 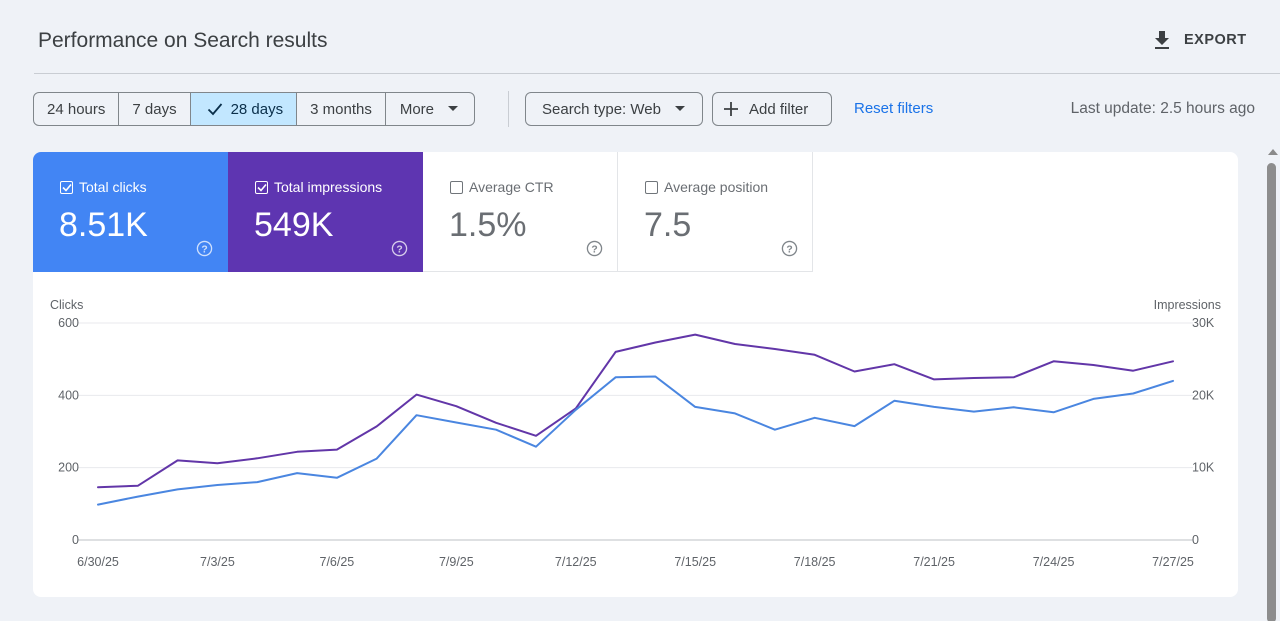 What do you see at coordinates (98, 562) in the screenshot?
I see `x-tick-label: 6/30/25` at bounding box center [98, 562].